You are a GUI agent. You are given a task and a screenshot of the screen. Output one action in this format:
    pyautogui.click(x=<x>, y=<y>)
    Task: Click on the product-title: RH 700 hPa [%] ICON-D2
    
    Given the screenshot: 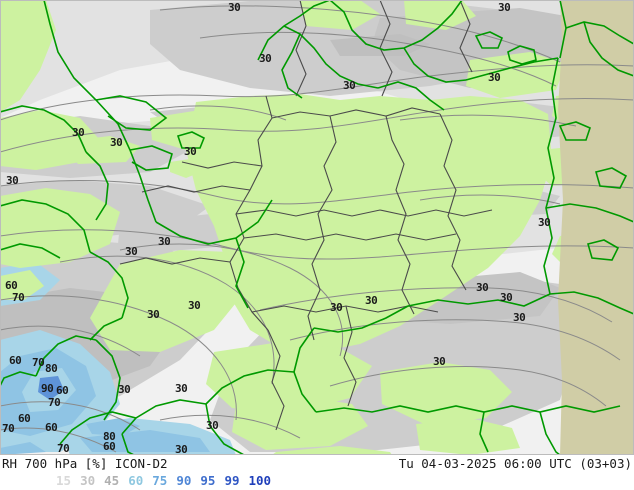 What is the action you would take?
    pyautogui.click(x=85, y=463)
    